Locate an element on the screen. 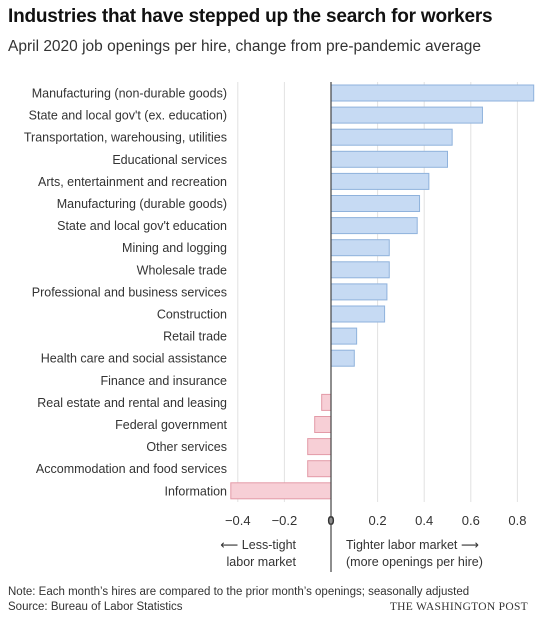 Image resolution: width=540 pixels, height=627 pixels. category-label: Professional and business services is located at coordinates (129, 292).